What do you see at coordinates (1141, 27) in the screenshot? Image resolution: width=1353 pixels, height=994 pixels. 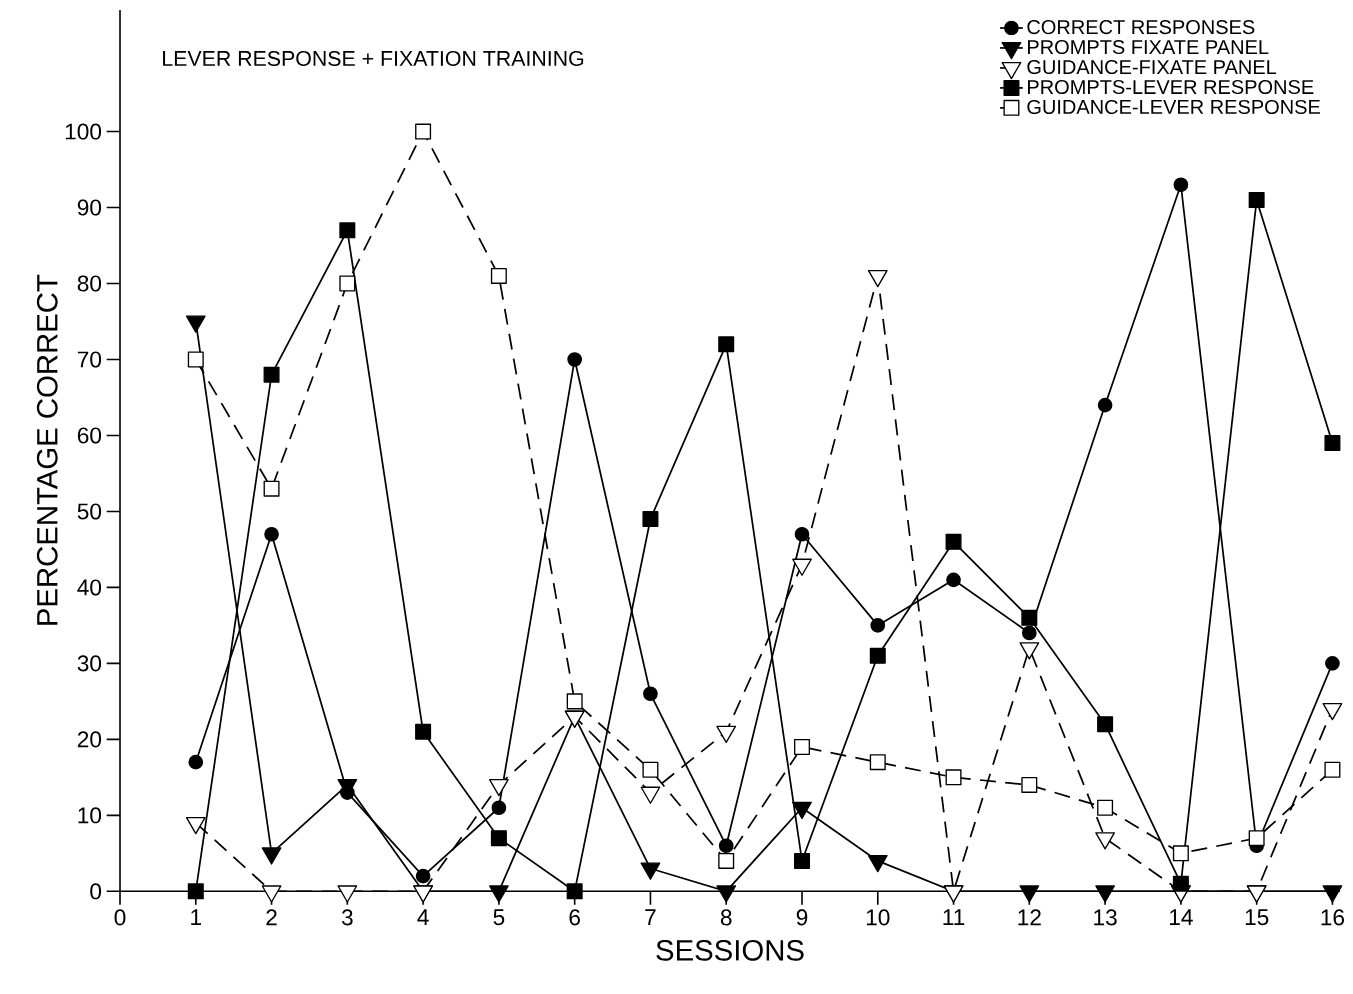 I see `legend-label: CORRECT RESPONSES` at bounding box center [1141, 27].